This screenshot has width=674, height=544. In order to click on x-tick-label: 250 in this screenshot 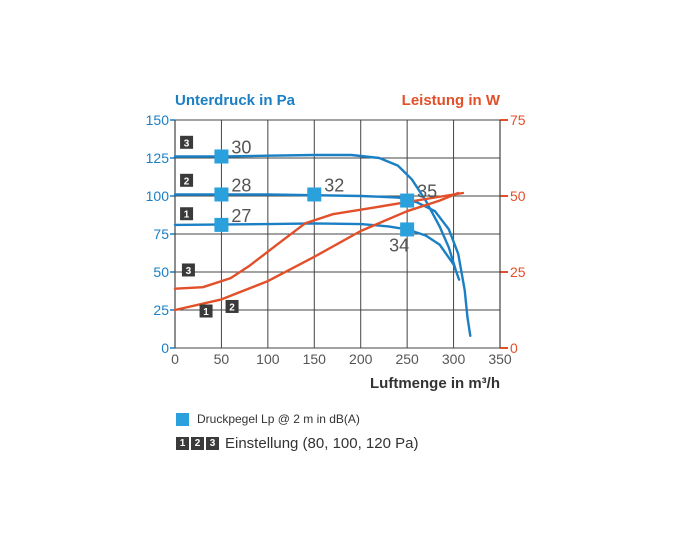, I will do `click(407, 359)`.